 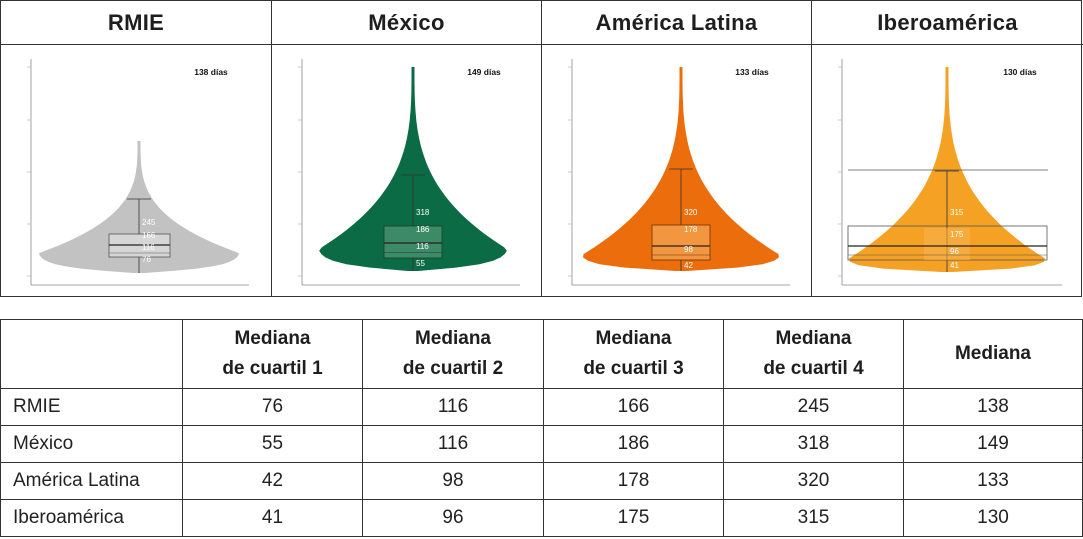 I want to click on table-row: RMIE 76 116 166 245 138, so click(x=541, y=407).